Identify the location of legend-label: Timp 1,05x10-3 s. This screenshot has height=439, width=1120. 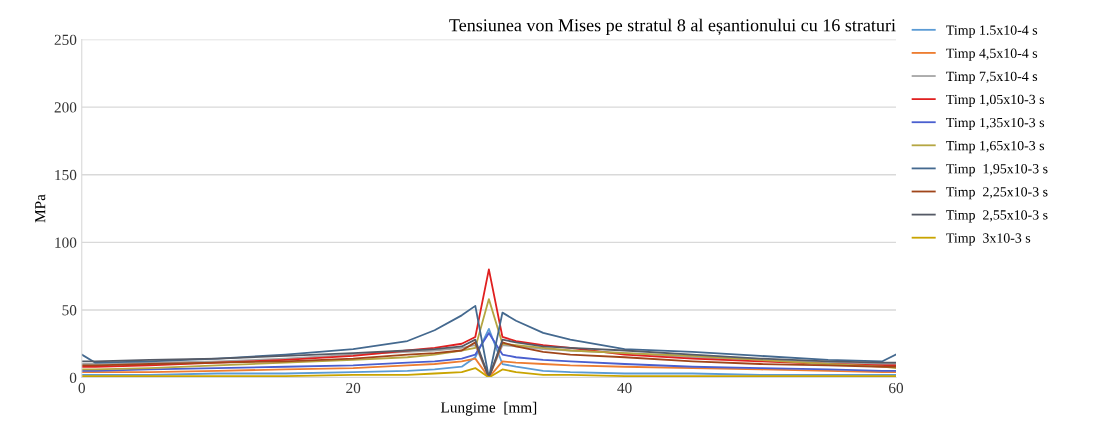
(995, 100).